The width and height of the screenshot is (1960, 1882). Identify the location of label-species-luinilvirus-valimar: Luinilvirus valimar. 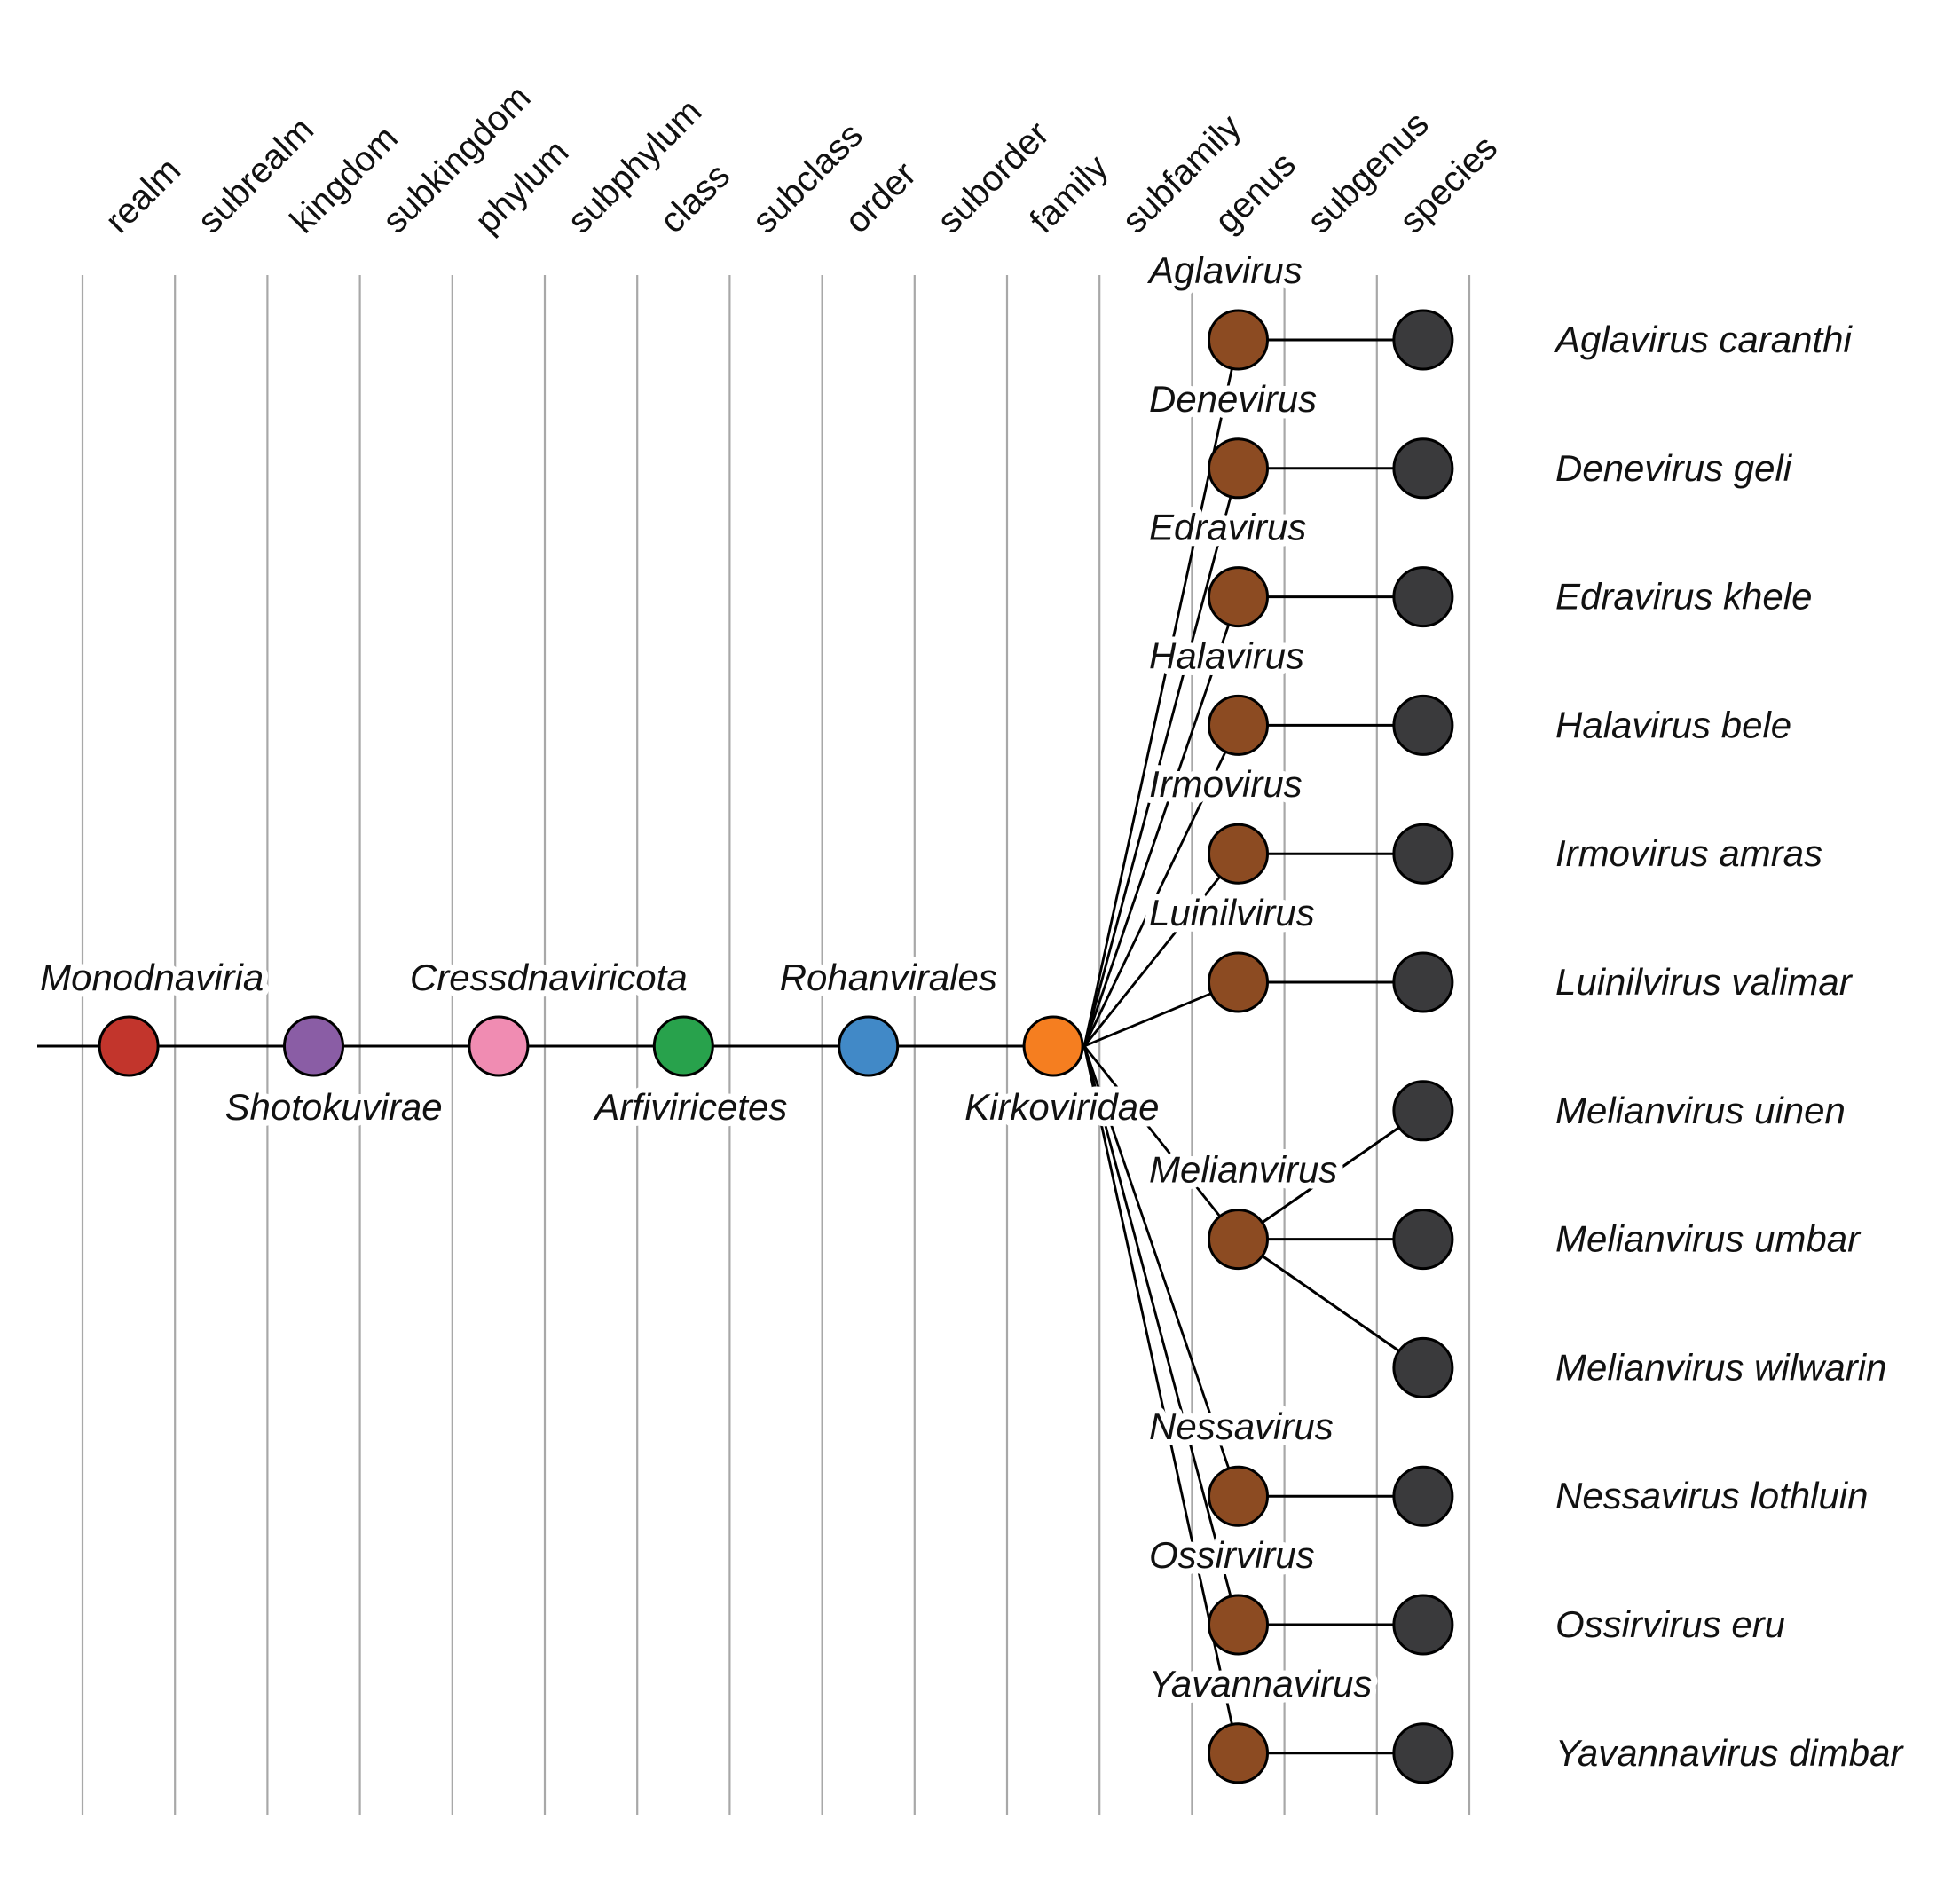
(1704, 982).